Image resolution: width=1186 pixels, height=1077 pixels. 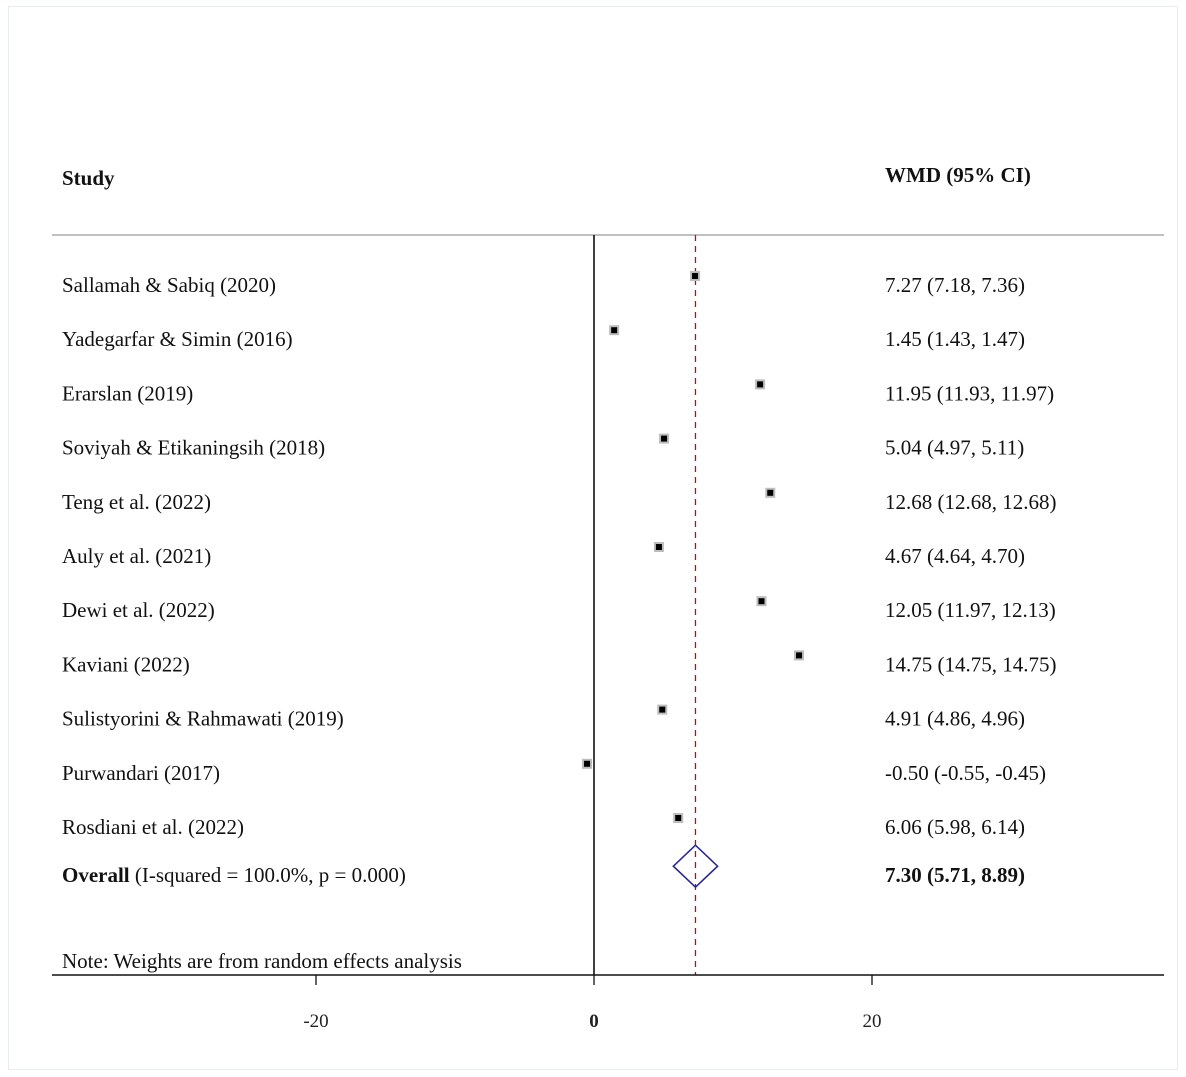 What do you see at coordinates (954, 448) in the screenshot?
I see `effect-ci-text: 5.04 (4.97, 5.11)` at bounding box center [954, 448].